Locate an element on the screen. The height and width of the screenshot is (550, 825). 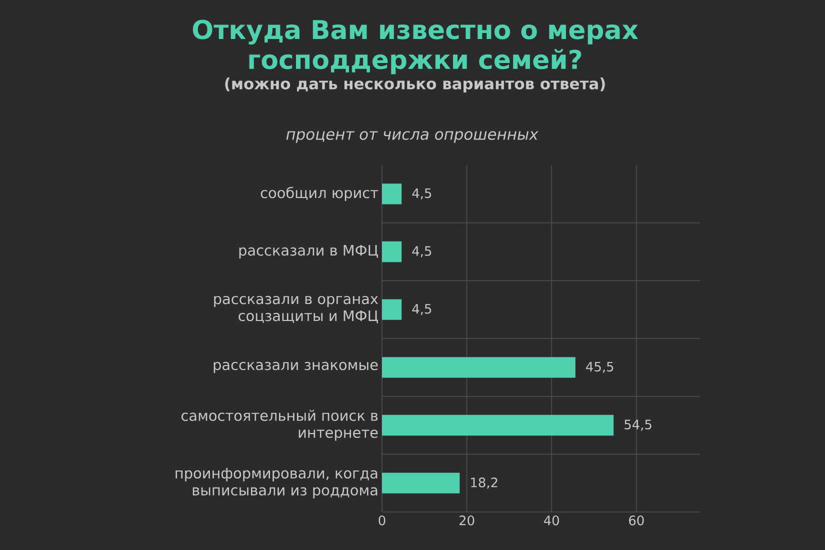
y-tick-label: проинформировали, когда выписывали из роддома is located at coordinates (277, 483).